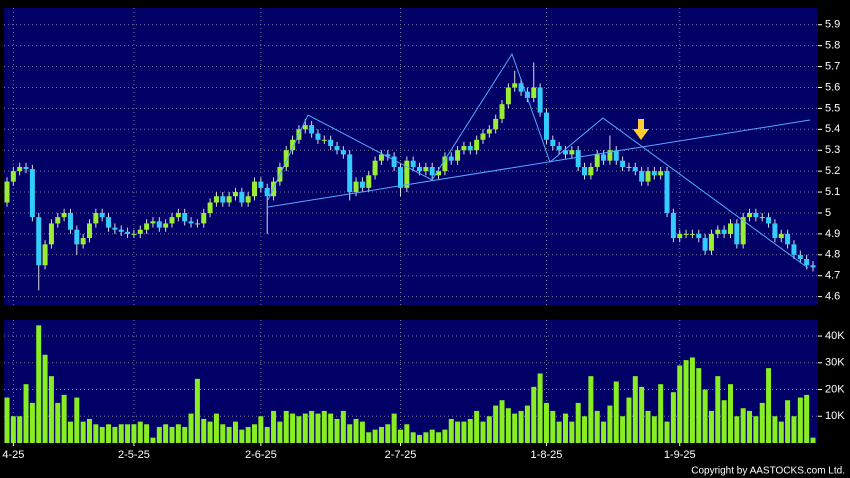 The width and height of the screenshot is (850, 478). Describe the element at coordinates (832, 108) in the screenshot. I see `y-tick-label: 5.5` at that location.